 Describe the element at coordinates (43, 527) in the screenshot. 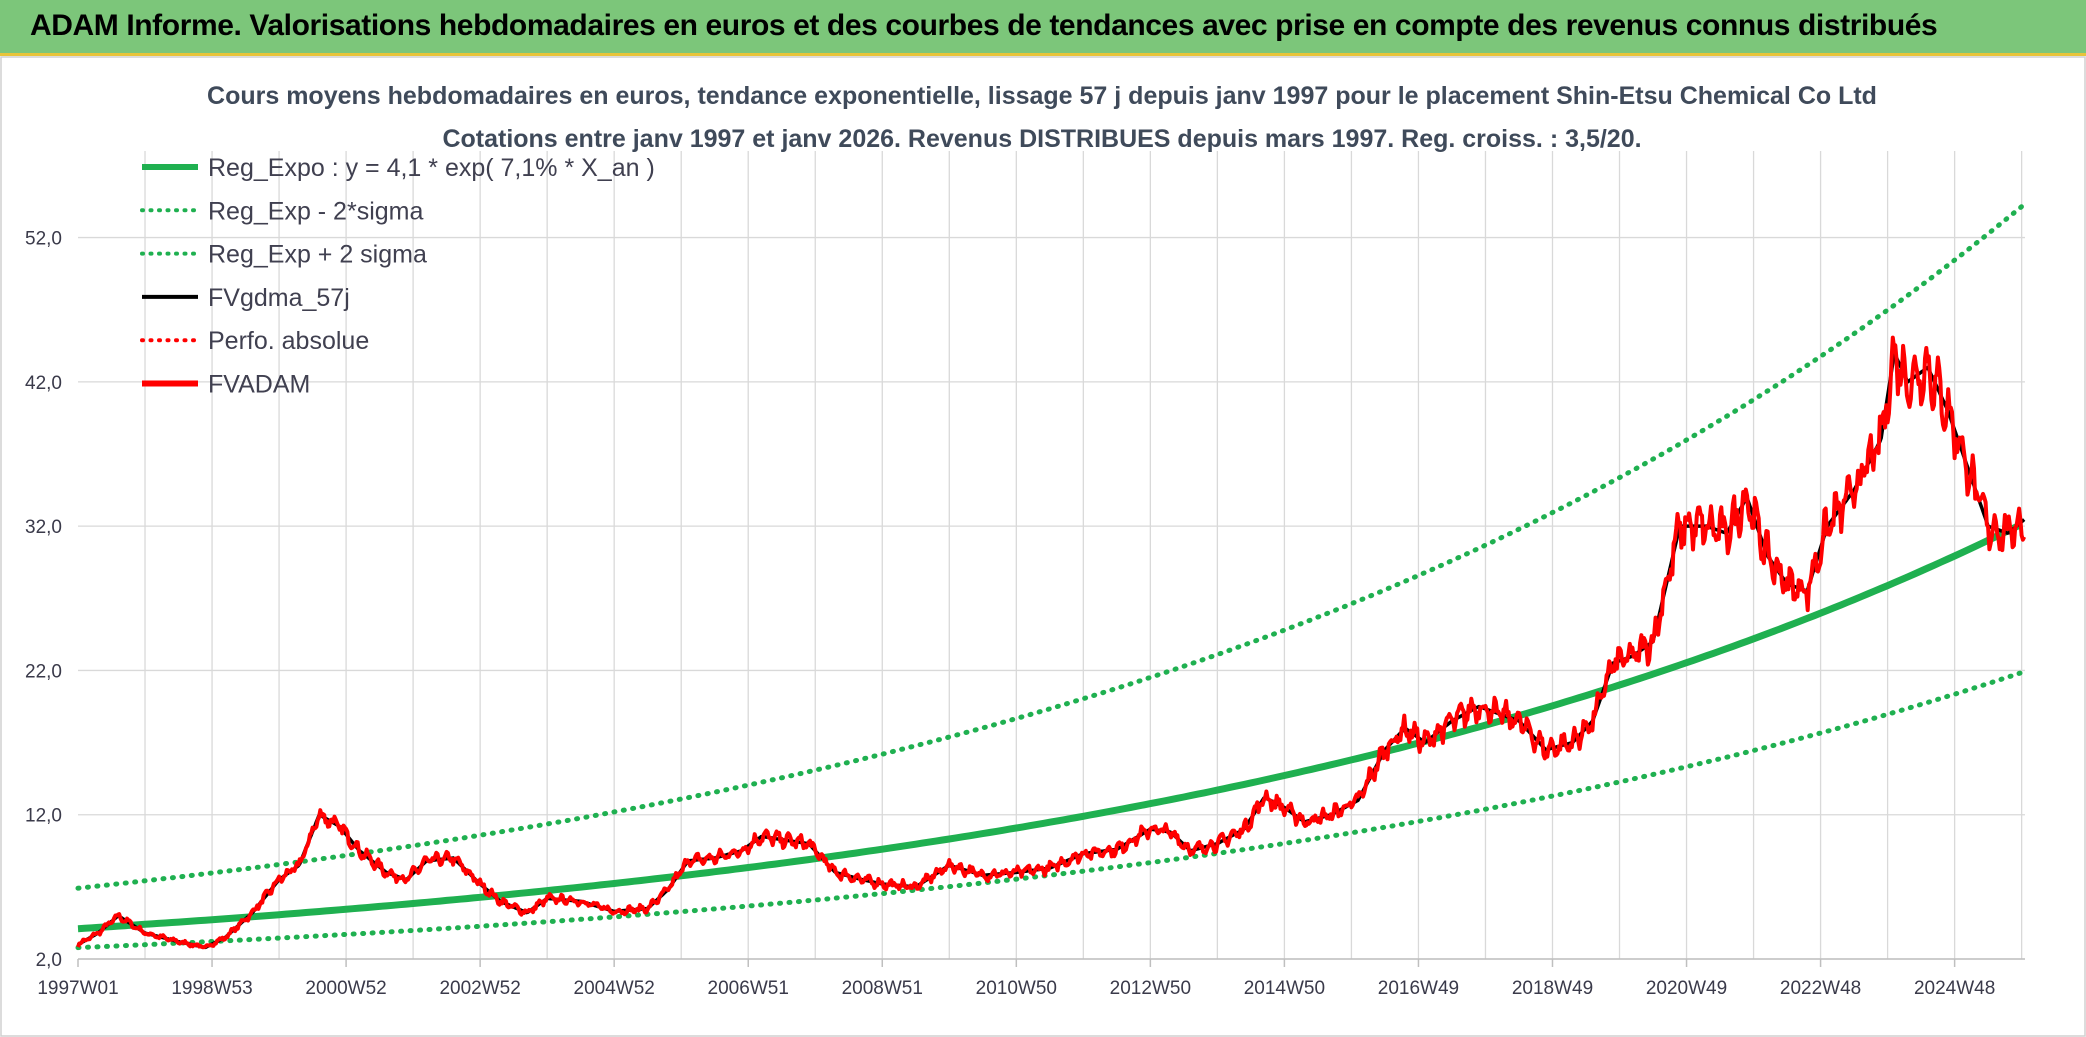

I see `y-tick-label: 32,0` at that location.